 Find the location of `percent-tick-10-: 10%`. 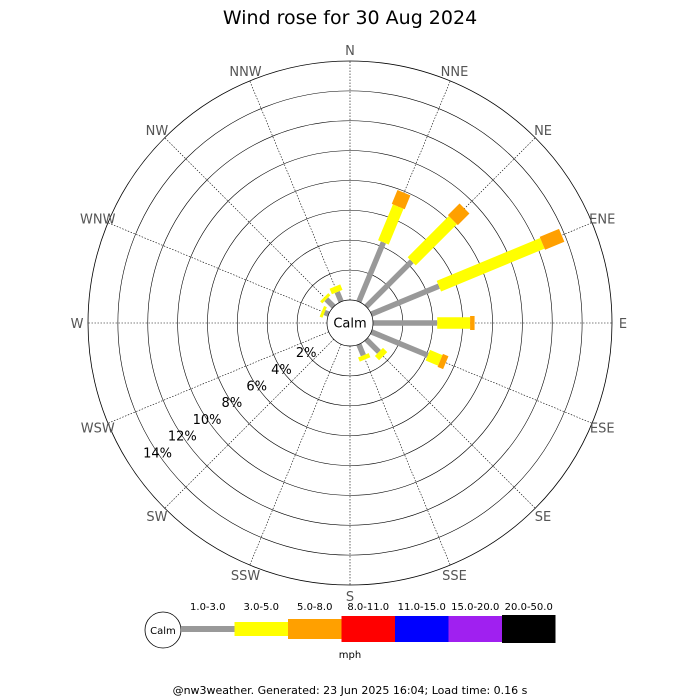

percent-tick-10-: 10% is located at coordinates (207, 420).